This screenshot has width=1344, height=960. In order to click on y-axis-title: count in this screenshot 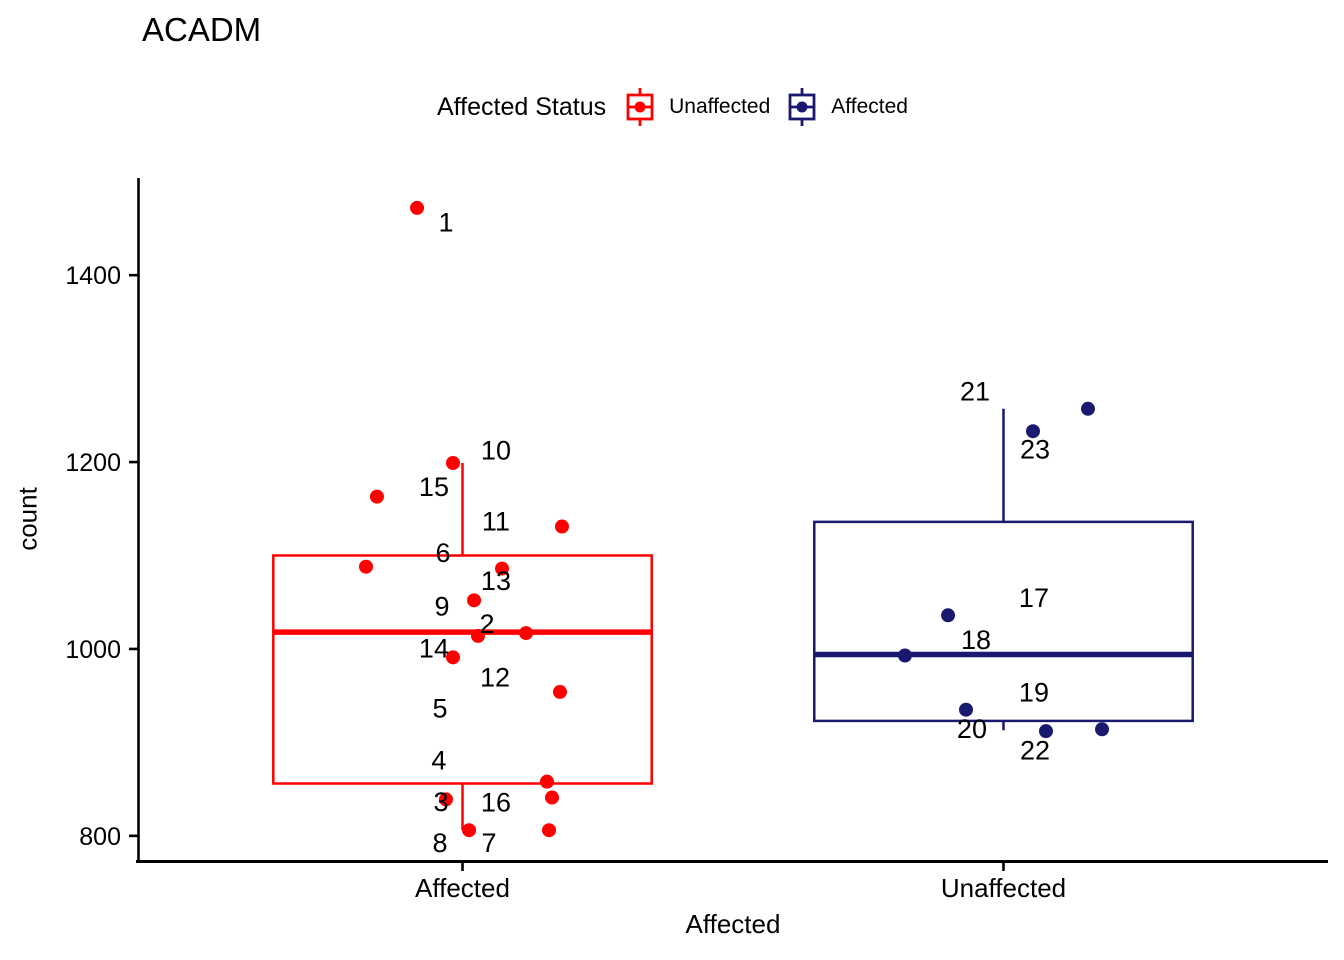, I will do `click(27, 519)`.